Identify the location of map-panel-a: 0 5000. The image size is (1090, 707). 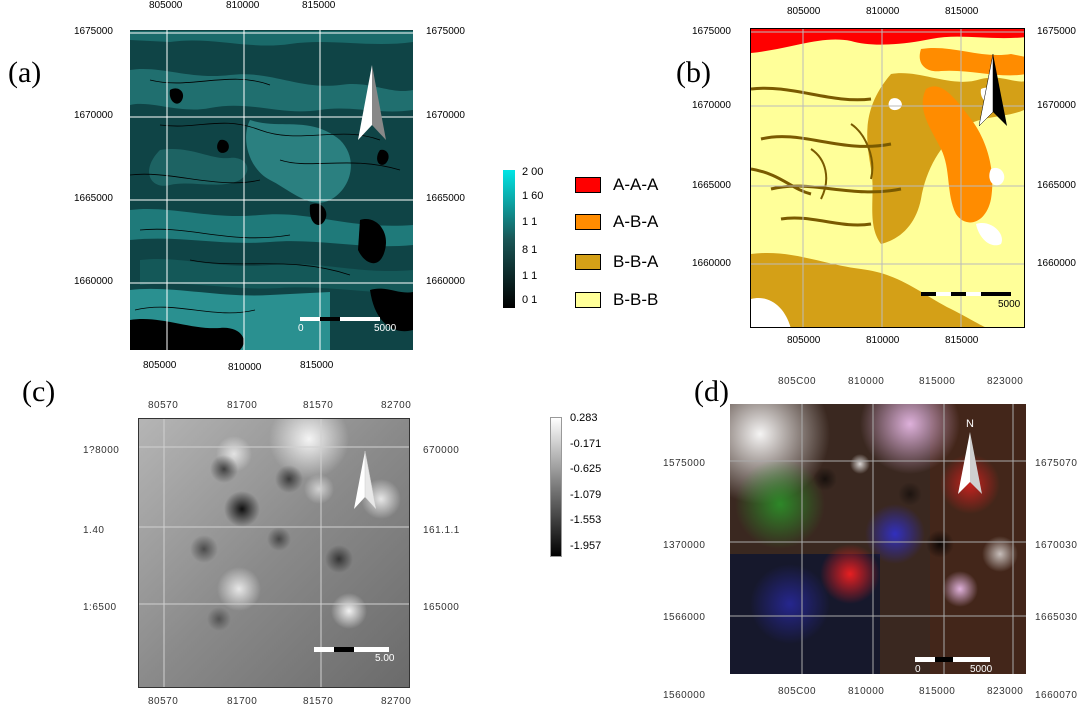
(271, 190).